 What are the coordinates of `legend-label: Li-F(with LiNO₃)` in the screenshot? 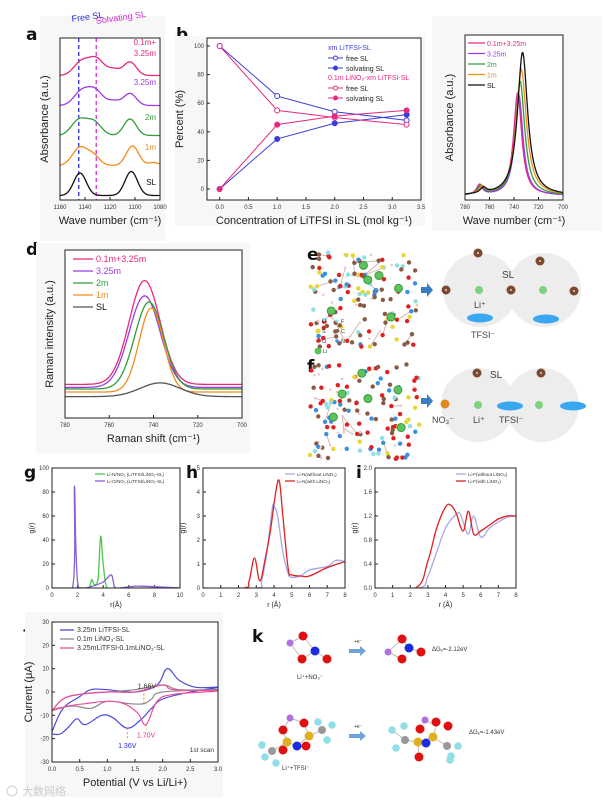 It's located at (484, 481).